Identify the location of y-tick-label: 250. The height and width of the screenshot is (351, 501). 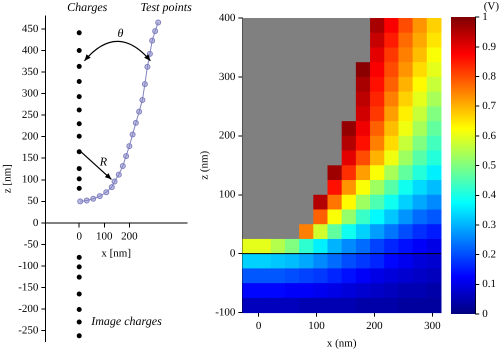
(30, 115).